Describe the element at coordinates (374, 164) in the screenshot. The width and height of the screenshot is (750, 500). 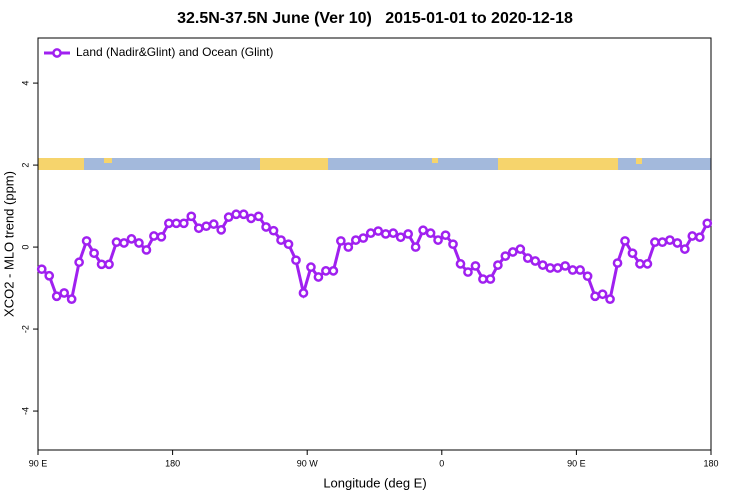
I see `map-strip` at that location.